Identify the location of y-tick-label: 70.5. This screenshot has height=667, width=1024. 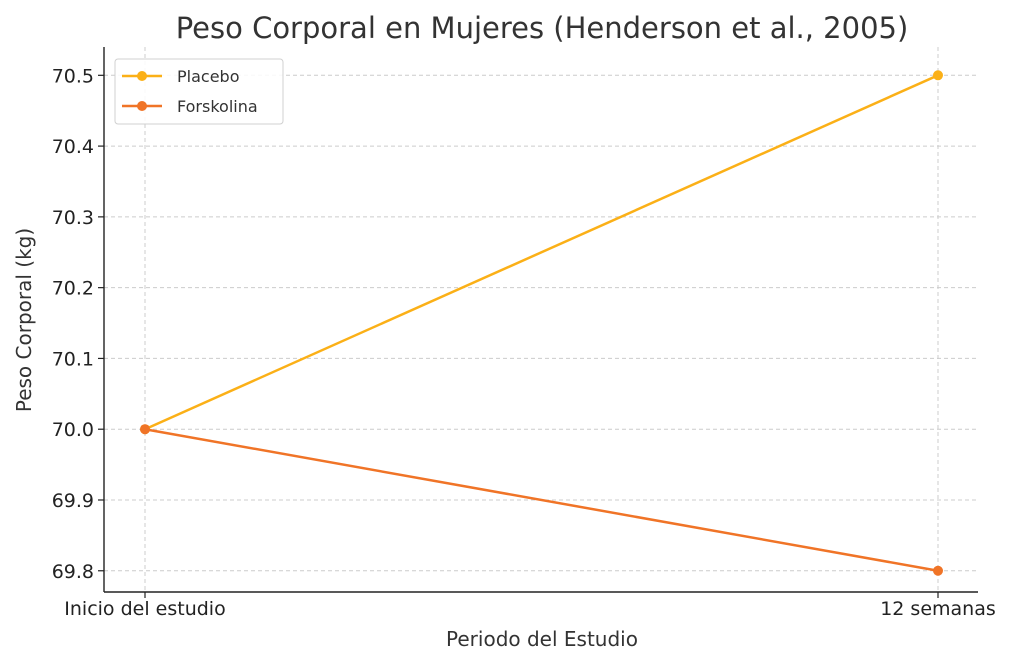
(73, 76).